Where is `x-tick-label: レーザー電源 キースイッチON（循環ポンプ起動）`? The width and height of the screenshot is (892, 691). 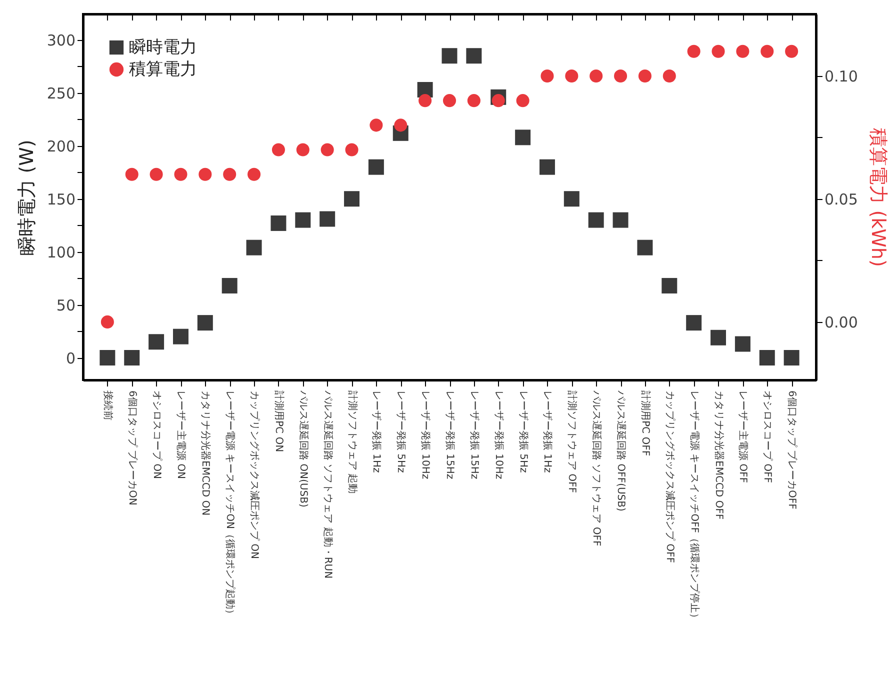
x-tick-label: レーザー電源 キースイッチON（循環ポンプ起動） is located at coordinates (230, 505).